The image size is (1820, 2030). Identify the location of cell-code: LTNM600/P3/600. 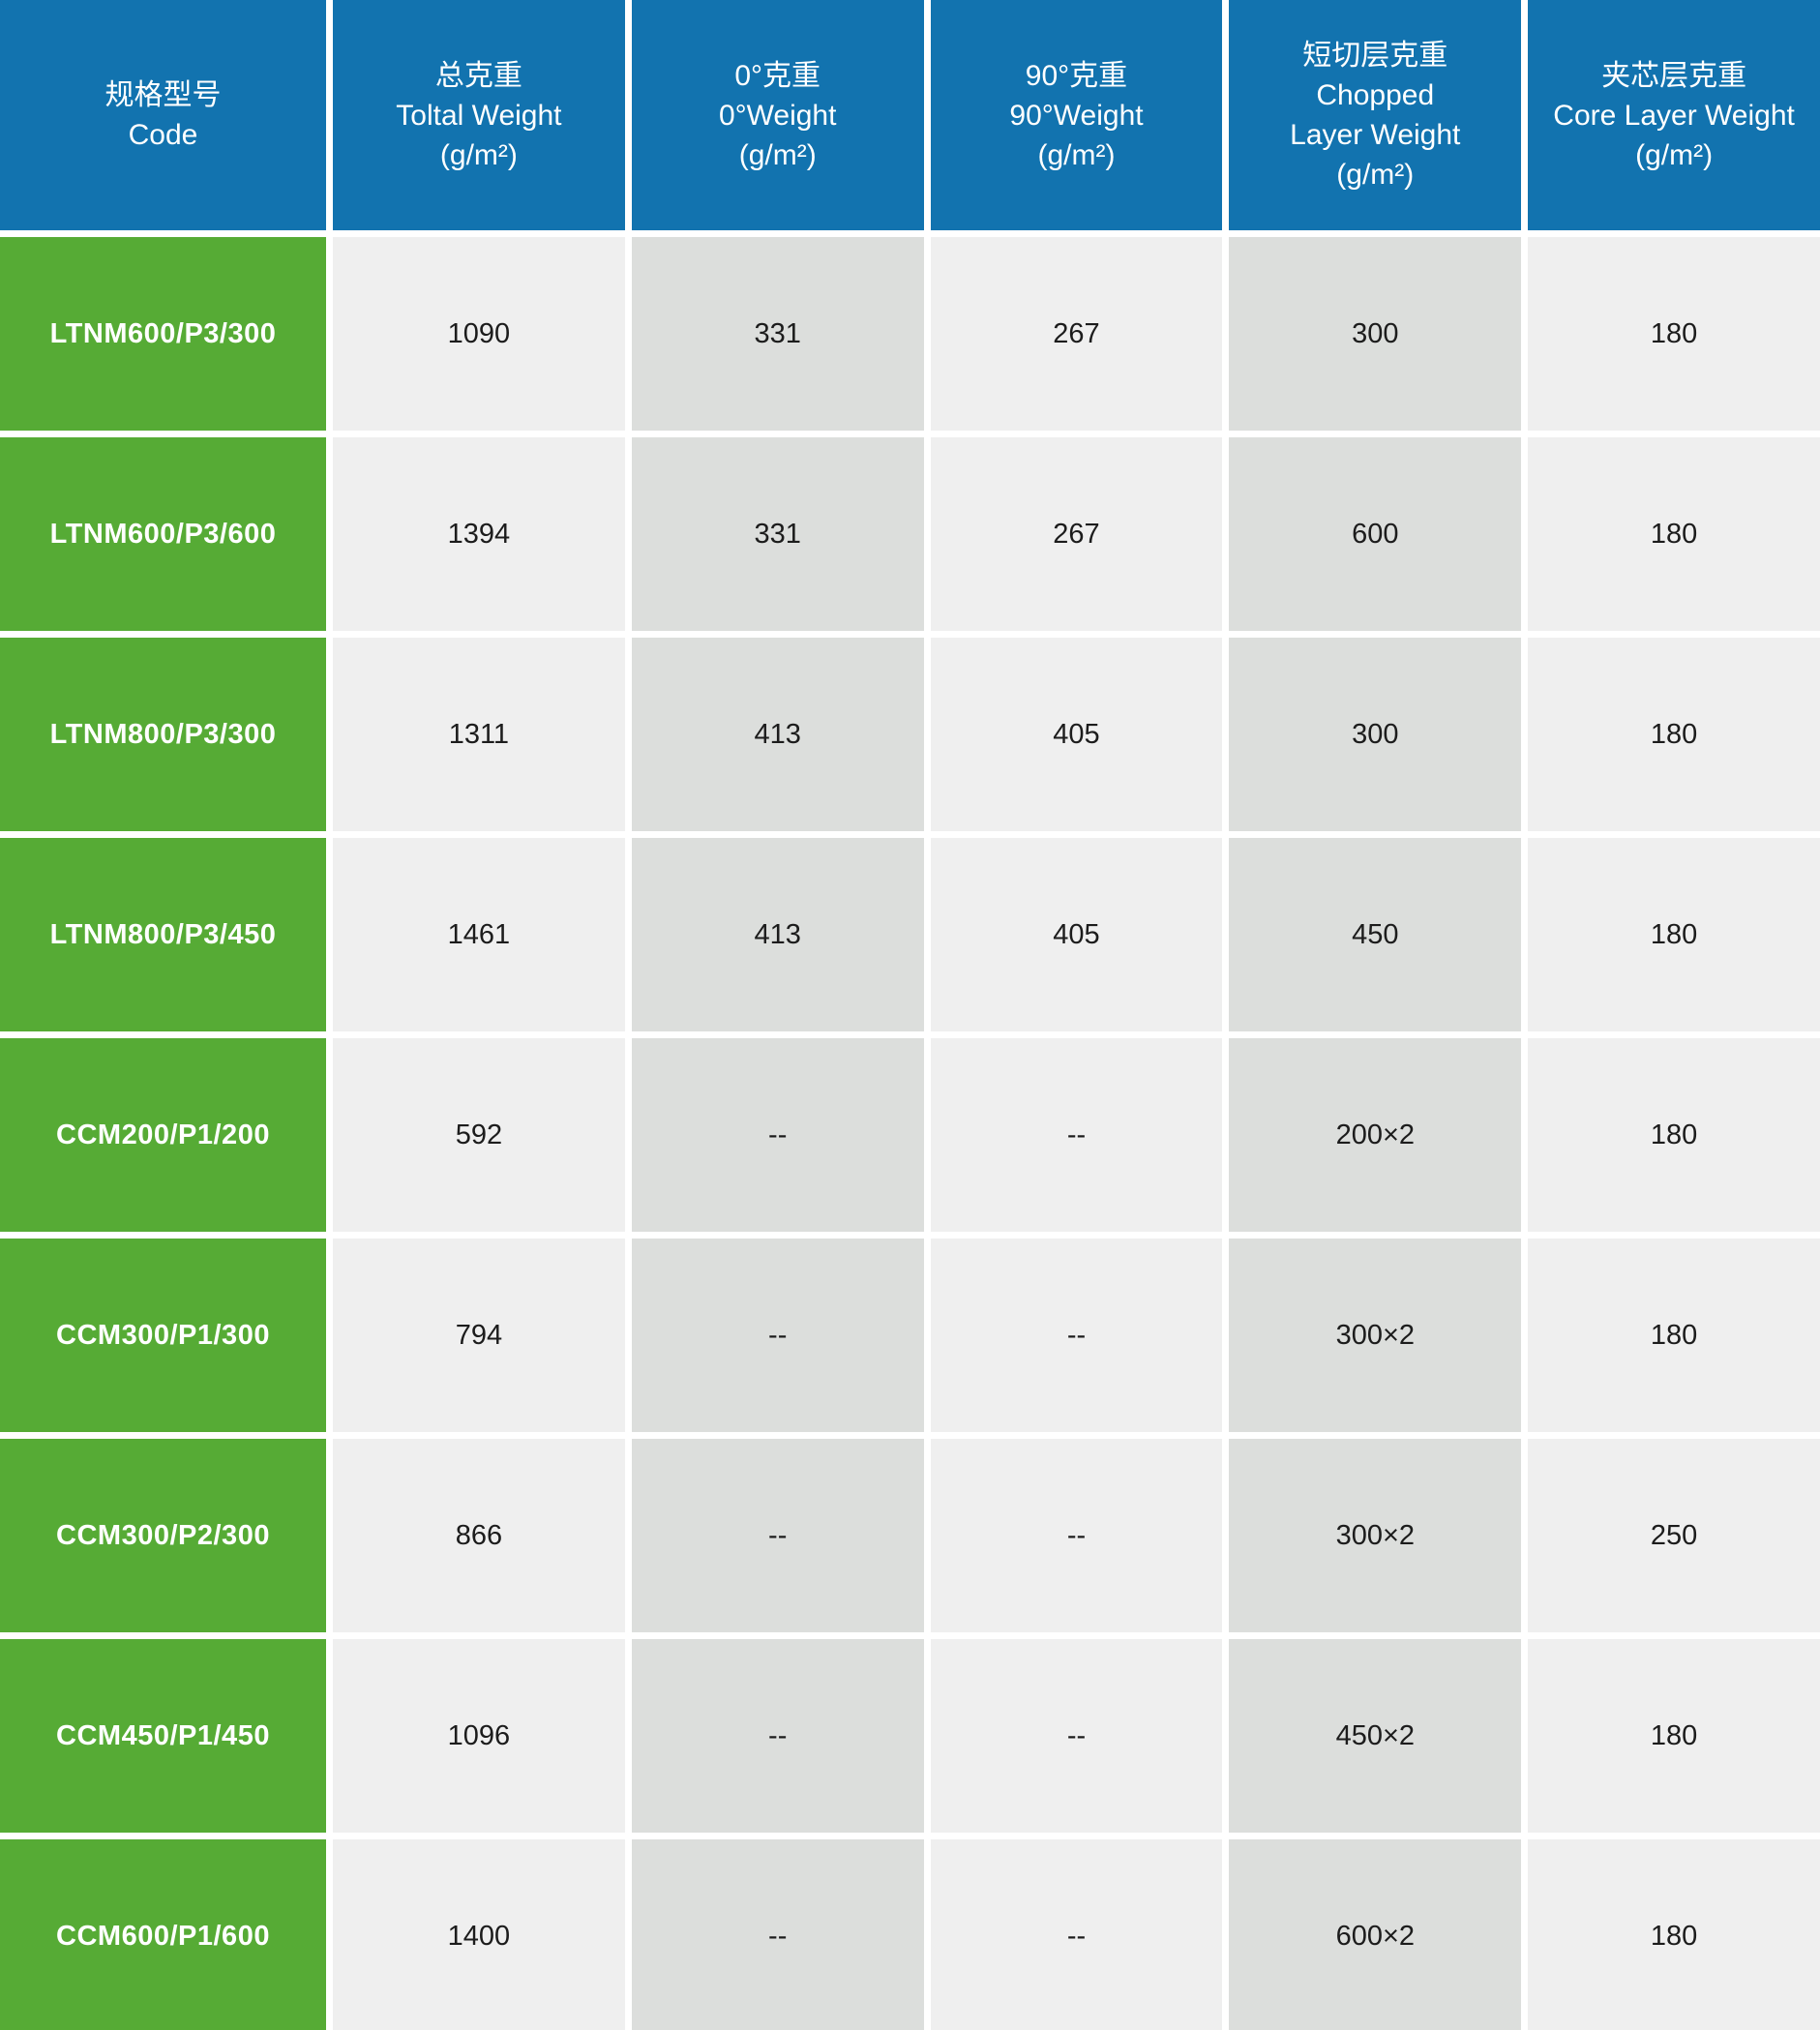
(163, 534).